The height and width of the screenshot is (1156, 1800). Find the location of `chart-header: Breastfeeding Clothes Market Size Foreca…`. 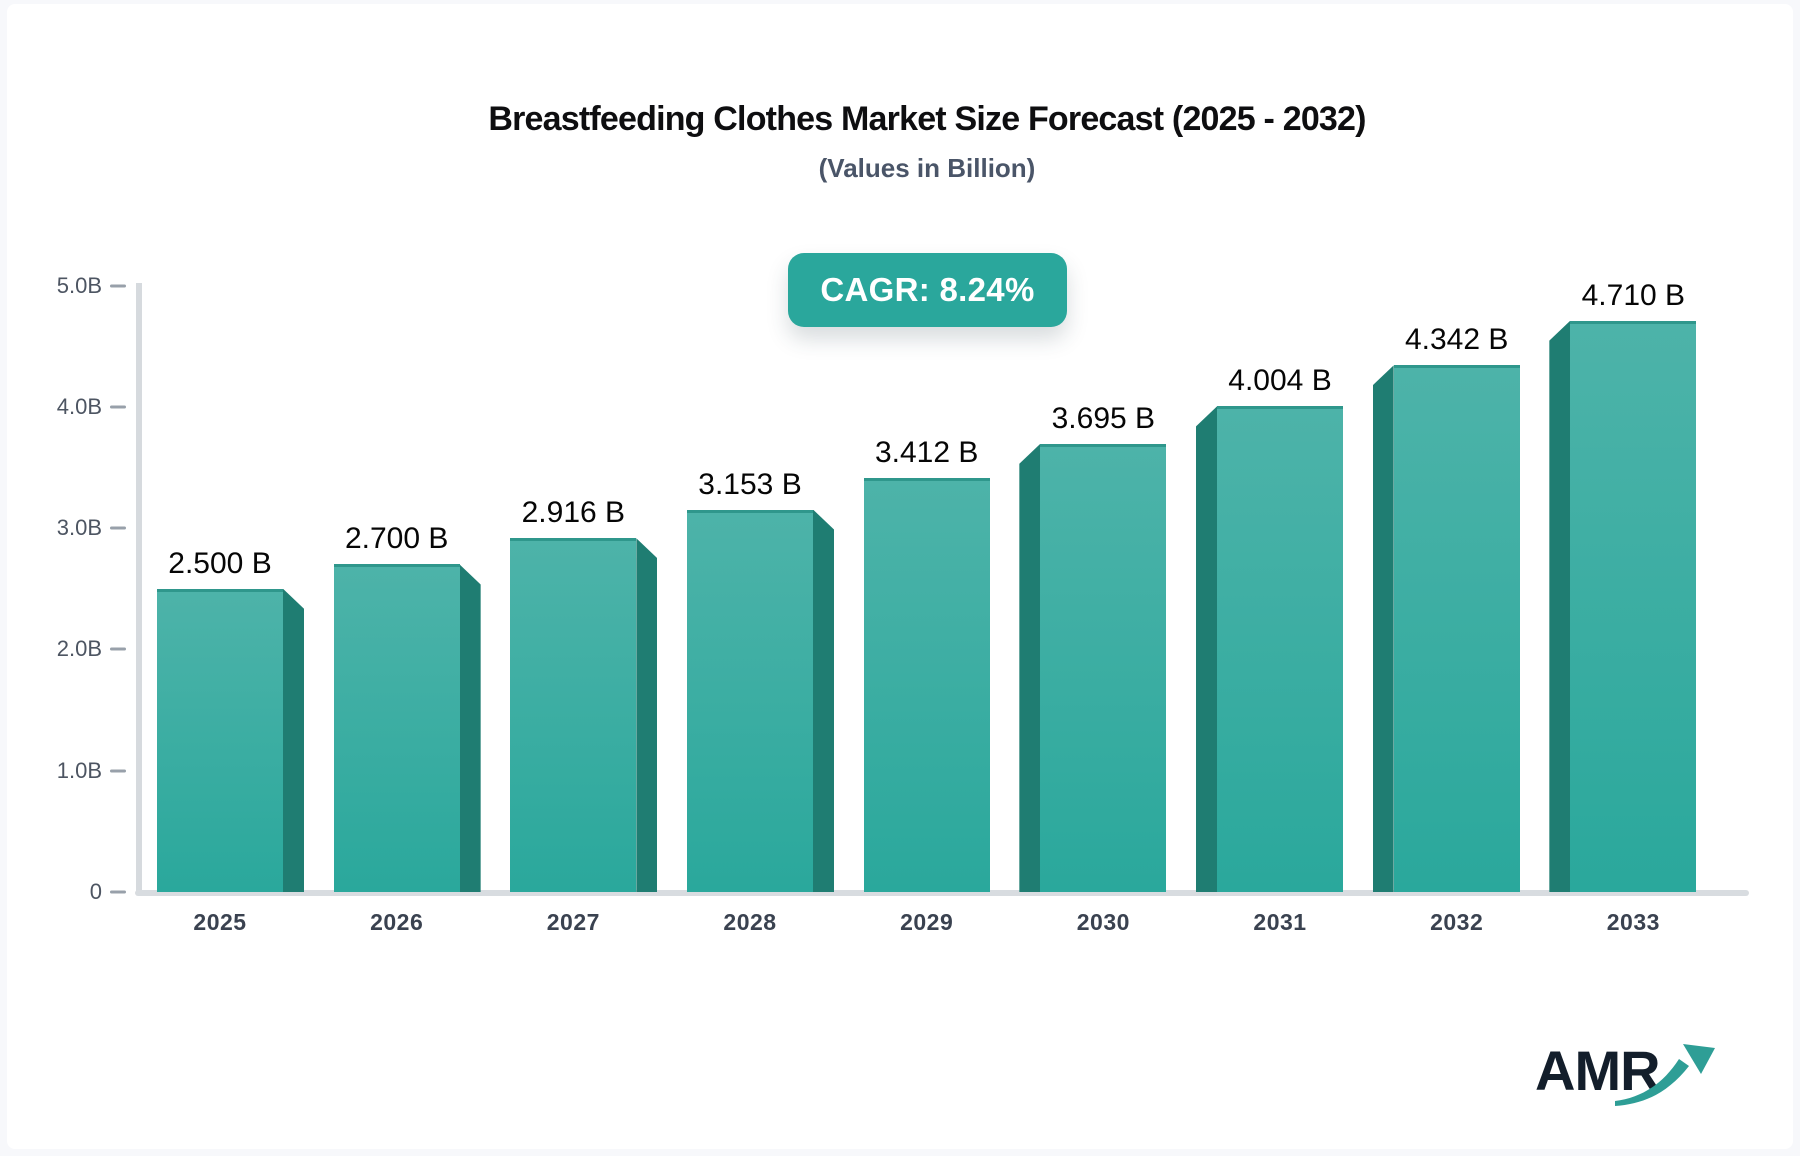

chart-header: Breastfeeding Clothes Market Size Foreca… is located at coordinates (927, 94).